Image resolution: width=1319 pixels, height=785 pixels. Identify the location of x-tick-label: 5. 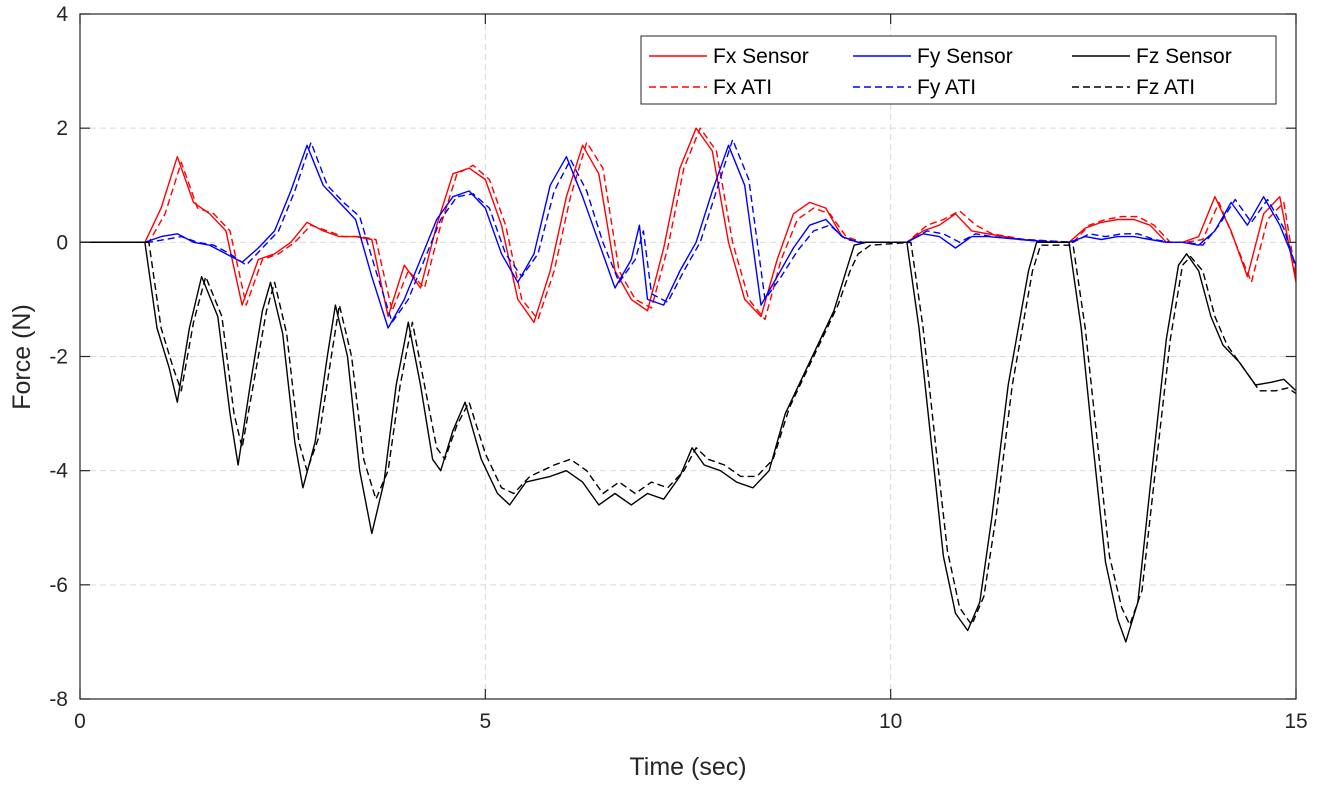
(485, 721).